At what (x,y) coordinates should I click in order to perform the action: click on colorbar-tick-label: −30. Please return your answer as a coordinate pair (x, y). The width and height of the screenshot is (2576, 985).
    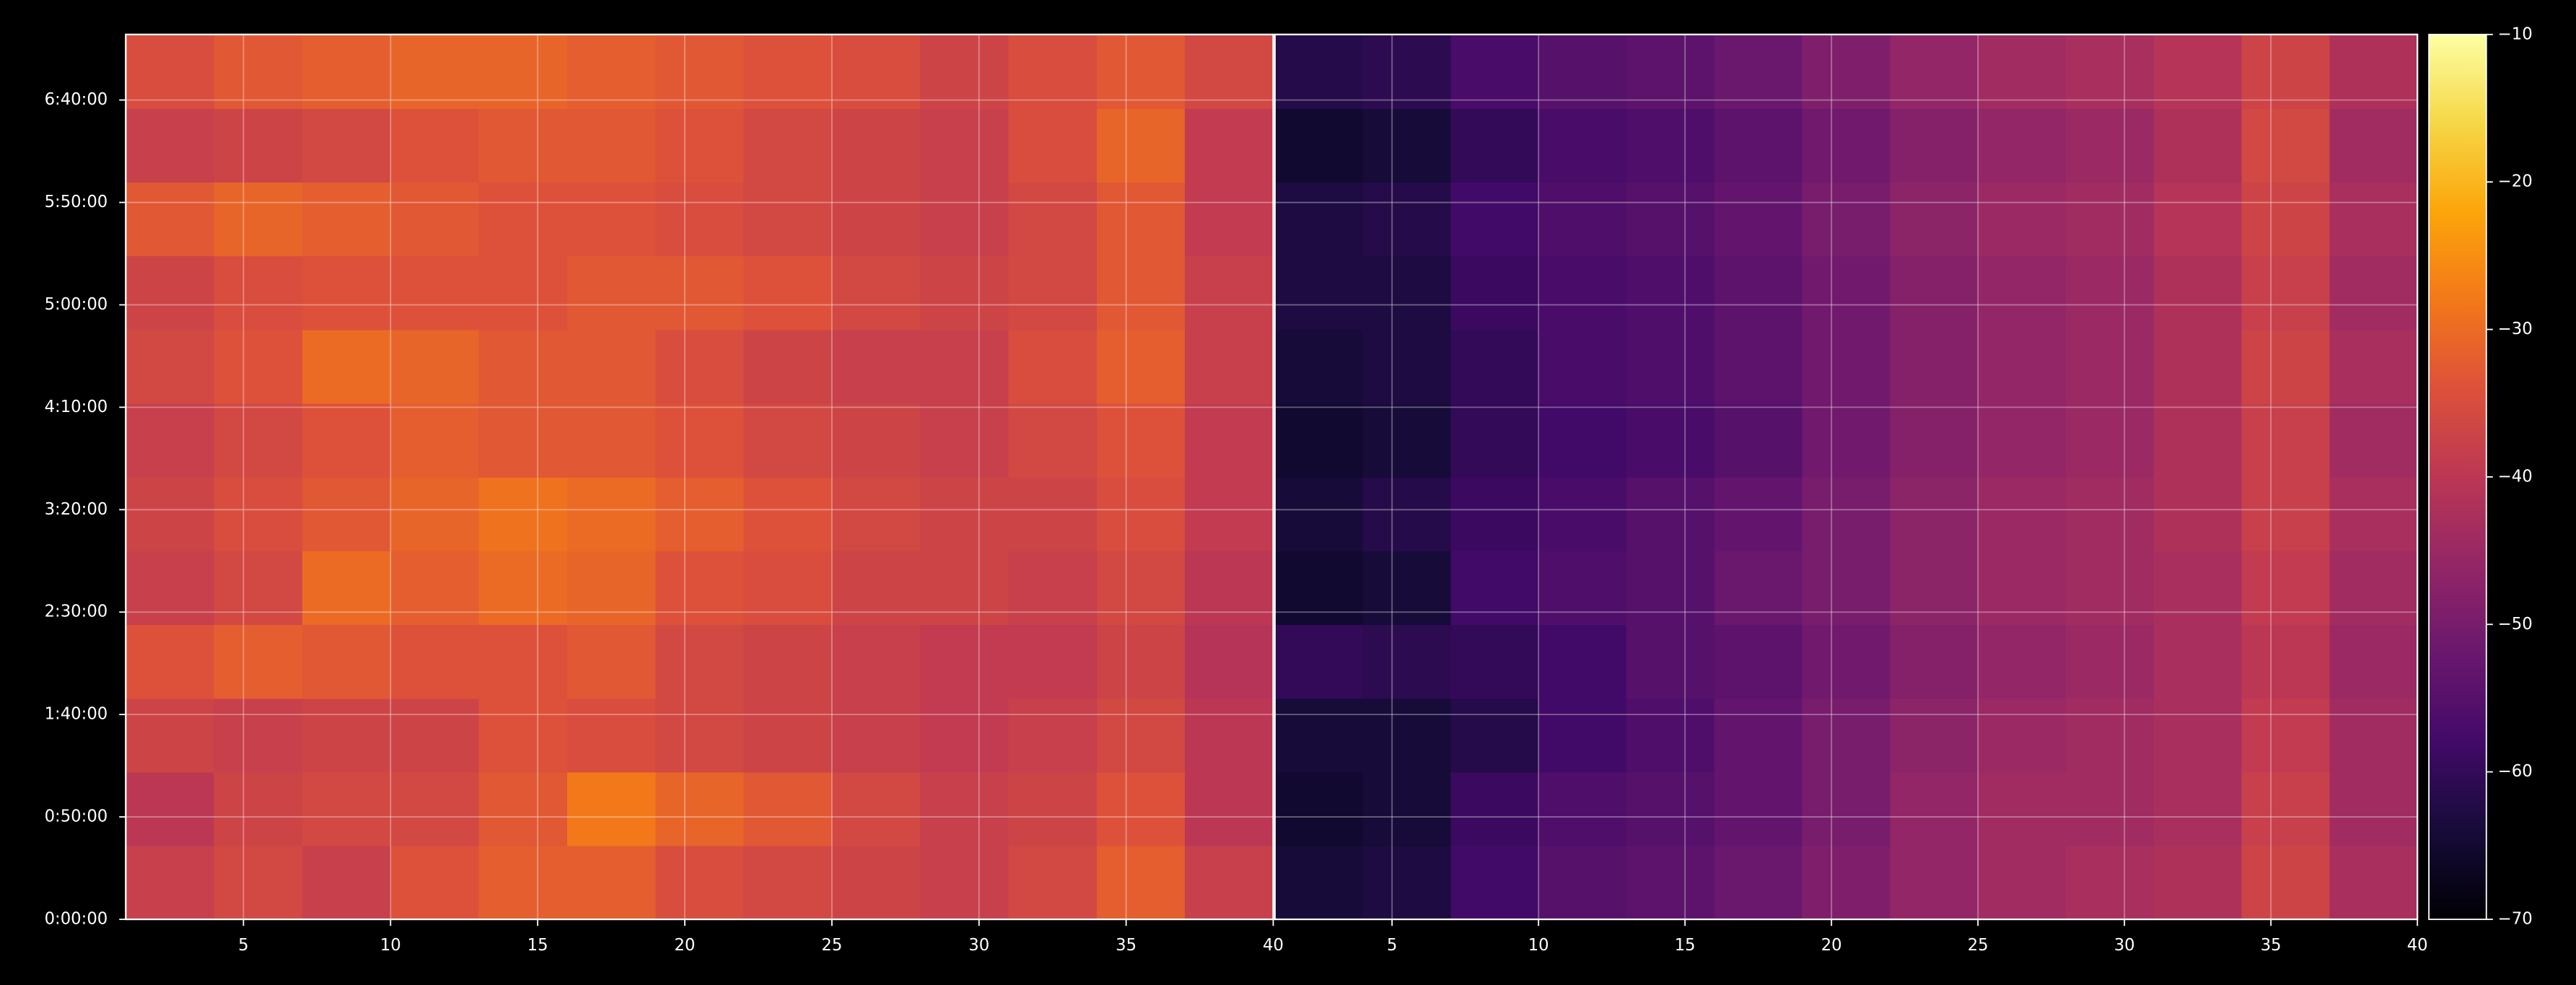
    Looking at the image, I should click on (2515, 329).